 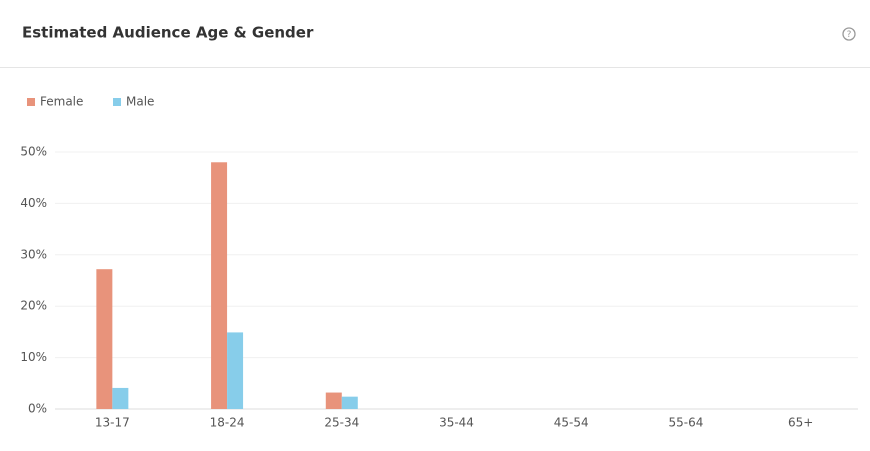 I want to click on help-icon: ?, so click(x=849, y=34).